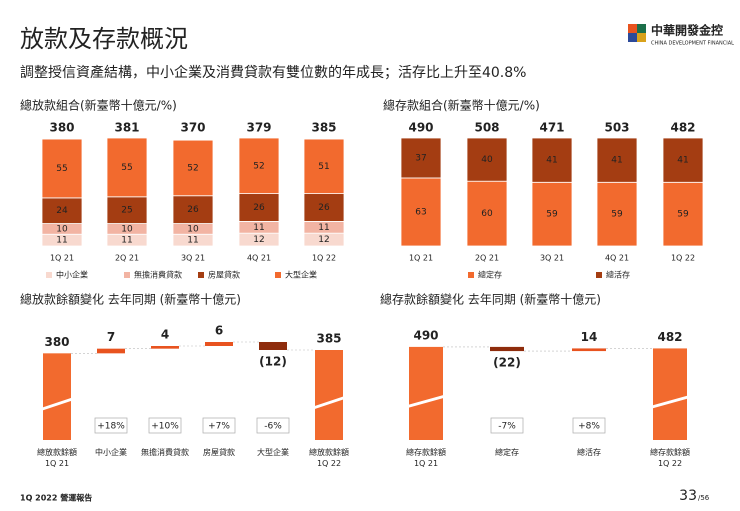 This screenshot has height=511, width=740. Describe the element at coordinates (219, 452) in the screenshot. I see `x-tick-label: 房屋貸款` at that location.